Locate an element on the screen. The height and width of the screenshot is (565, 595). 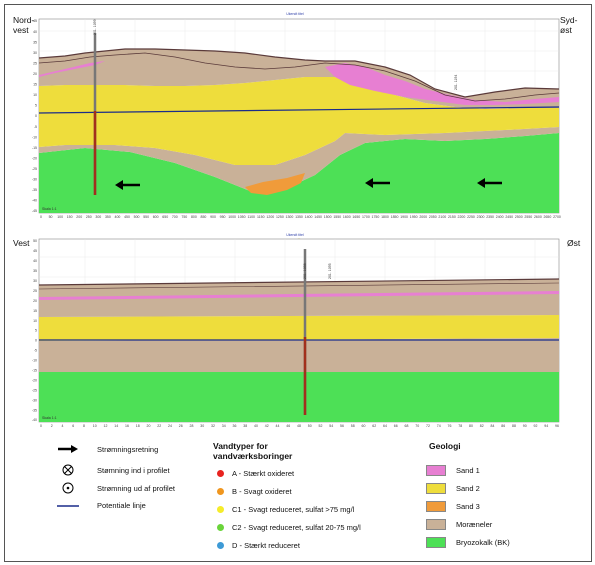
profile2-x-tick-8: 16 is located at coordinates (127, 425).